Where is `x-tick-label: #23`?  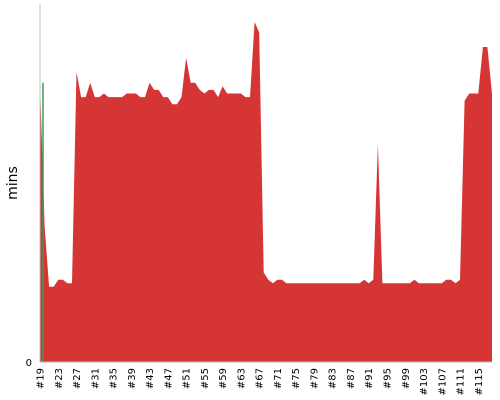 x-tick-label: #23 is located at coordinates (59, 378).